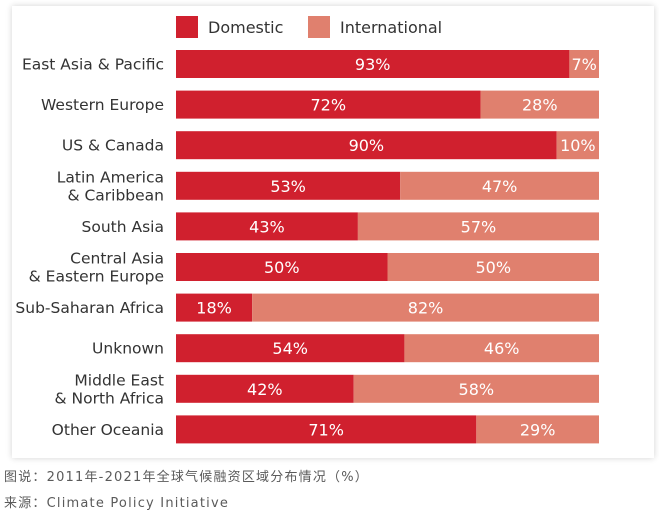 The image size is (659, 522). I want to click on category-label: Other Oceania, so click(108, 430).